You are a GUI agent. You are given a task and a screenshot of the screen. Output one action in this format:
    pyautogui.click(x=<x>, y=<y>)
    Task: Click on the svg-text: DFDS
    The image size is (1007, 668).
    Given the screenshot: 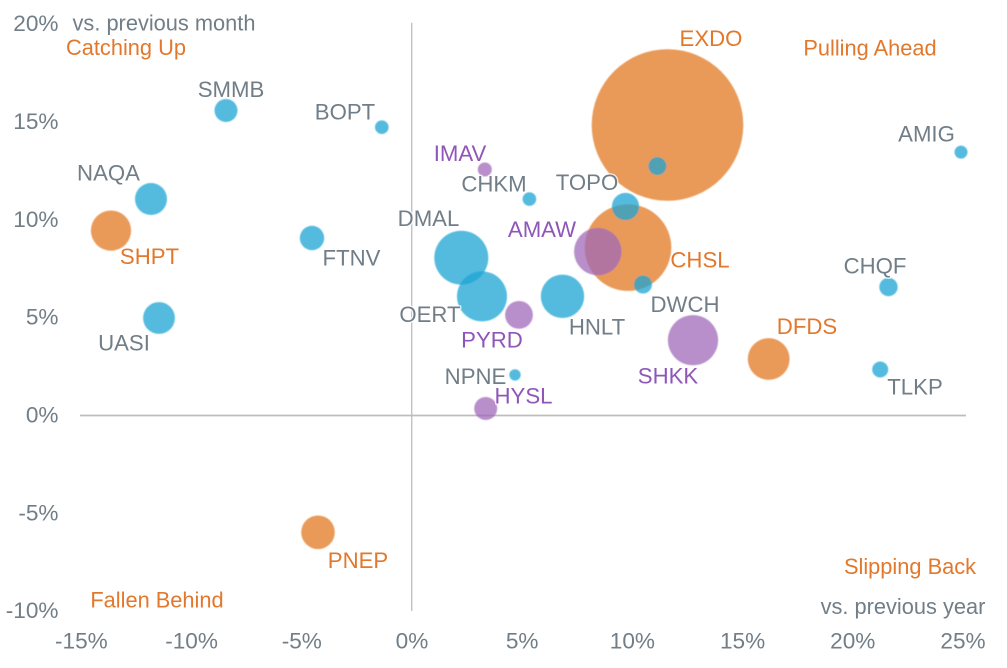 What is the action you would take?
    pyautogui.click(x=807, y=326)
    